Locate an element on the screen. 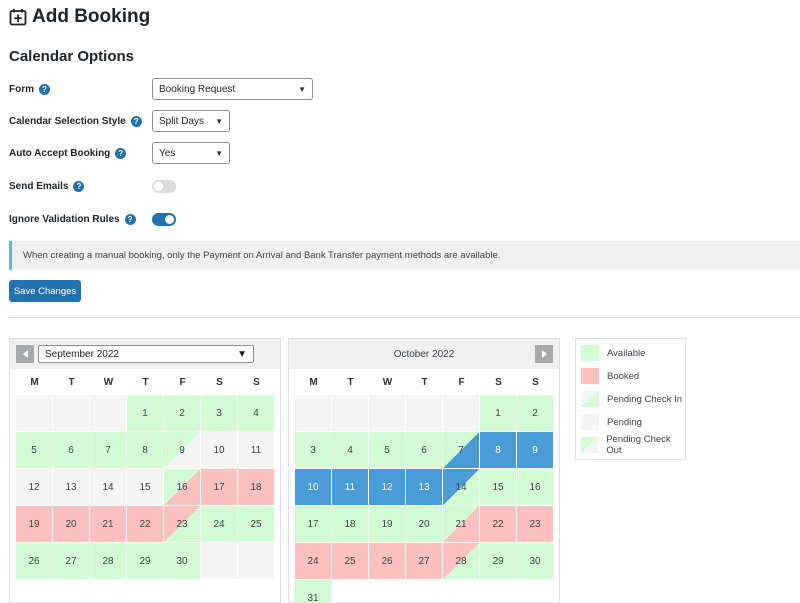 Image resolution: width=800 pixels, height=603 pixels. save-changes-button: Save Changes is located at coordinates (45, 291).